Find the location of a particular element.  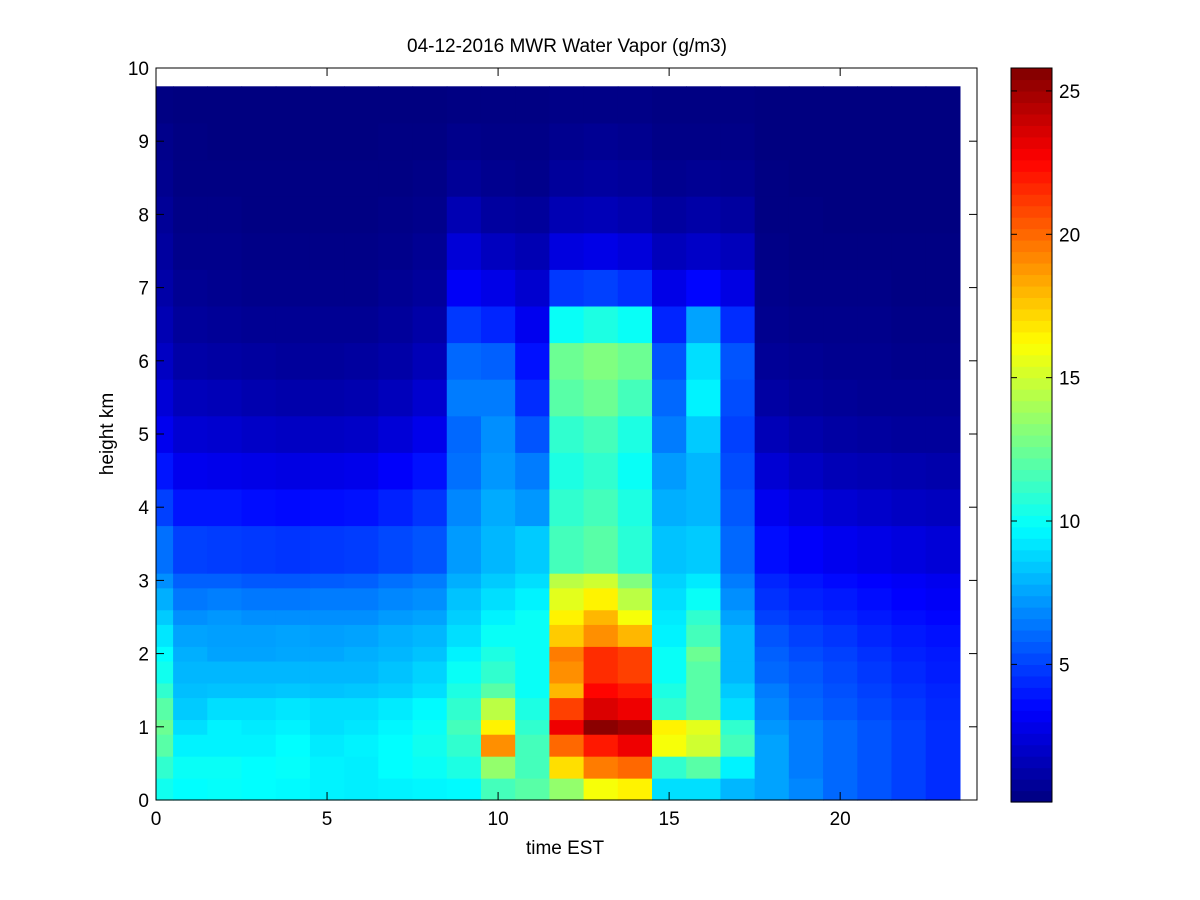

colorbar-tick-label: 10 is located at coordinates (1069, 522).